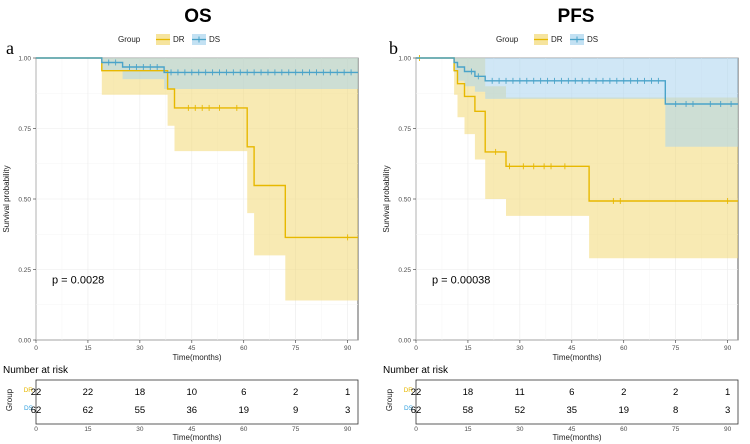  I want to click on p-value: p = 0.0028, so click(78, 281).